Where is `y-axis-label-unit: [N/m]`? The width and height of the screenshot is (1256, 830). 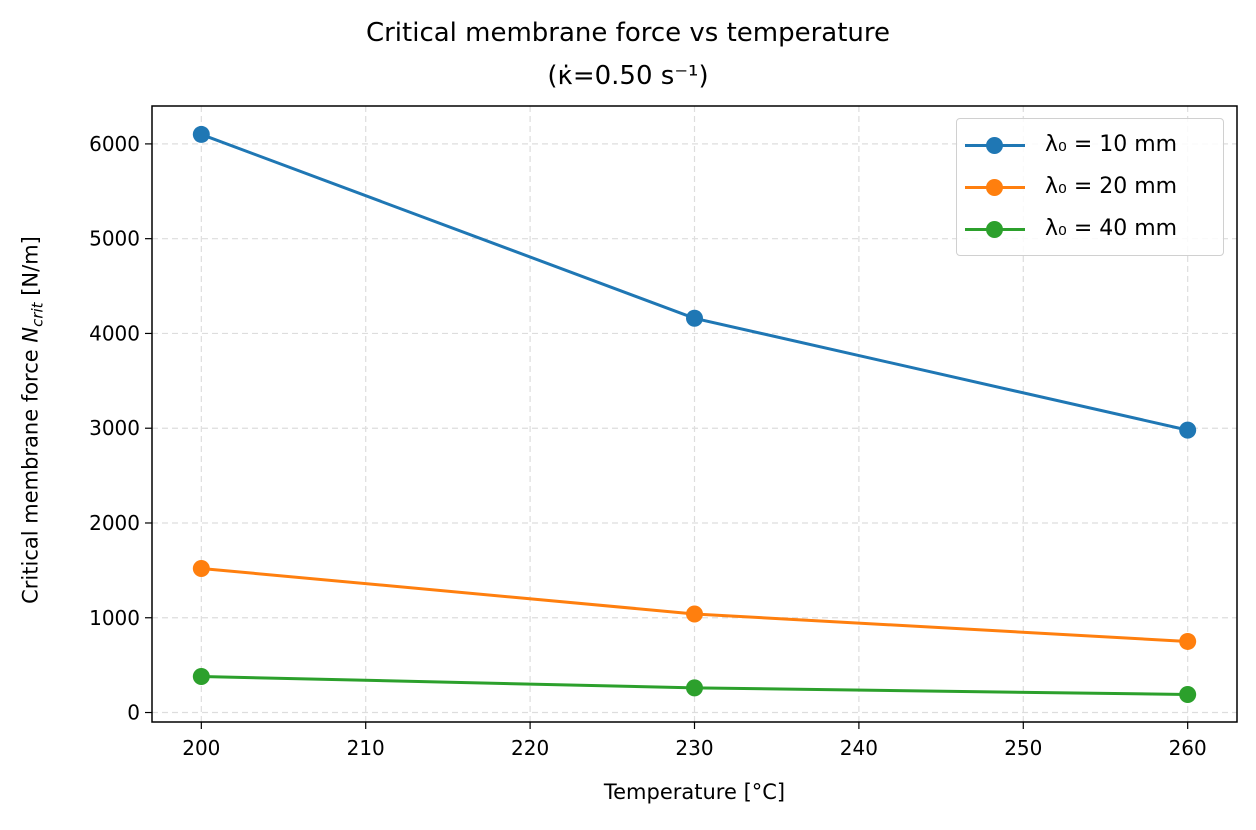
y-axis-label-unit: [N/m] is located at coordinates (30, 269).